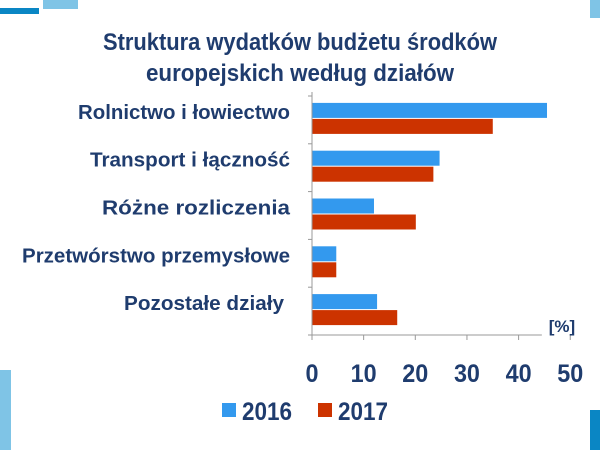 This screenshot has height=450, width=600. I want to click on chart-title-line-1: Struktura wydatków budżetu środków, so click(300, 42).